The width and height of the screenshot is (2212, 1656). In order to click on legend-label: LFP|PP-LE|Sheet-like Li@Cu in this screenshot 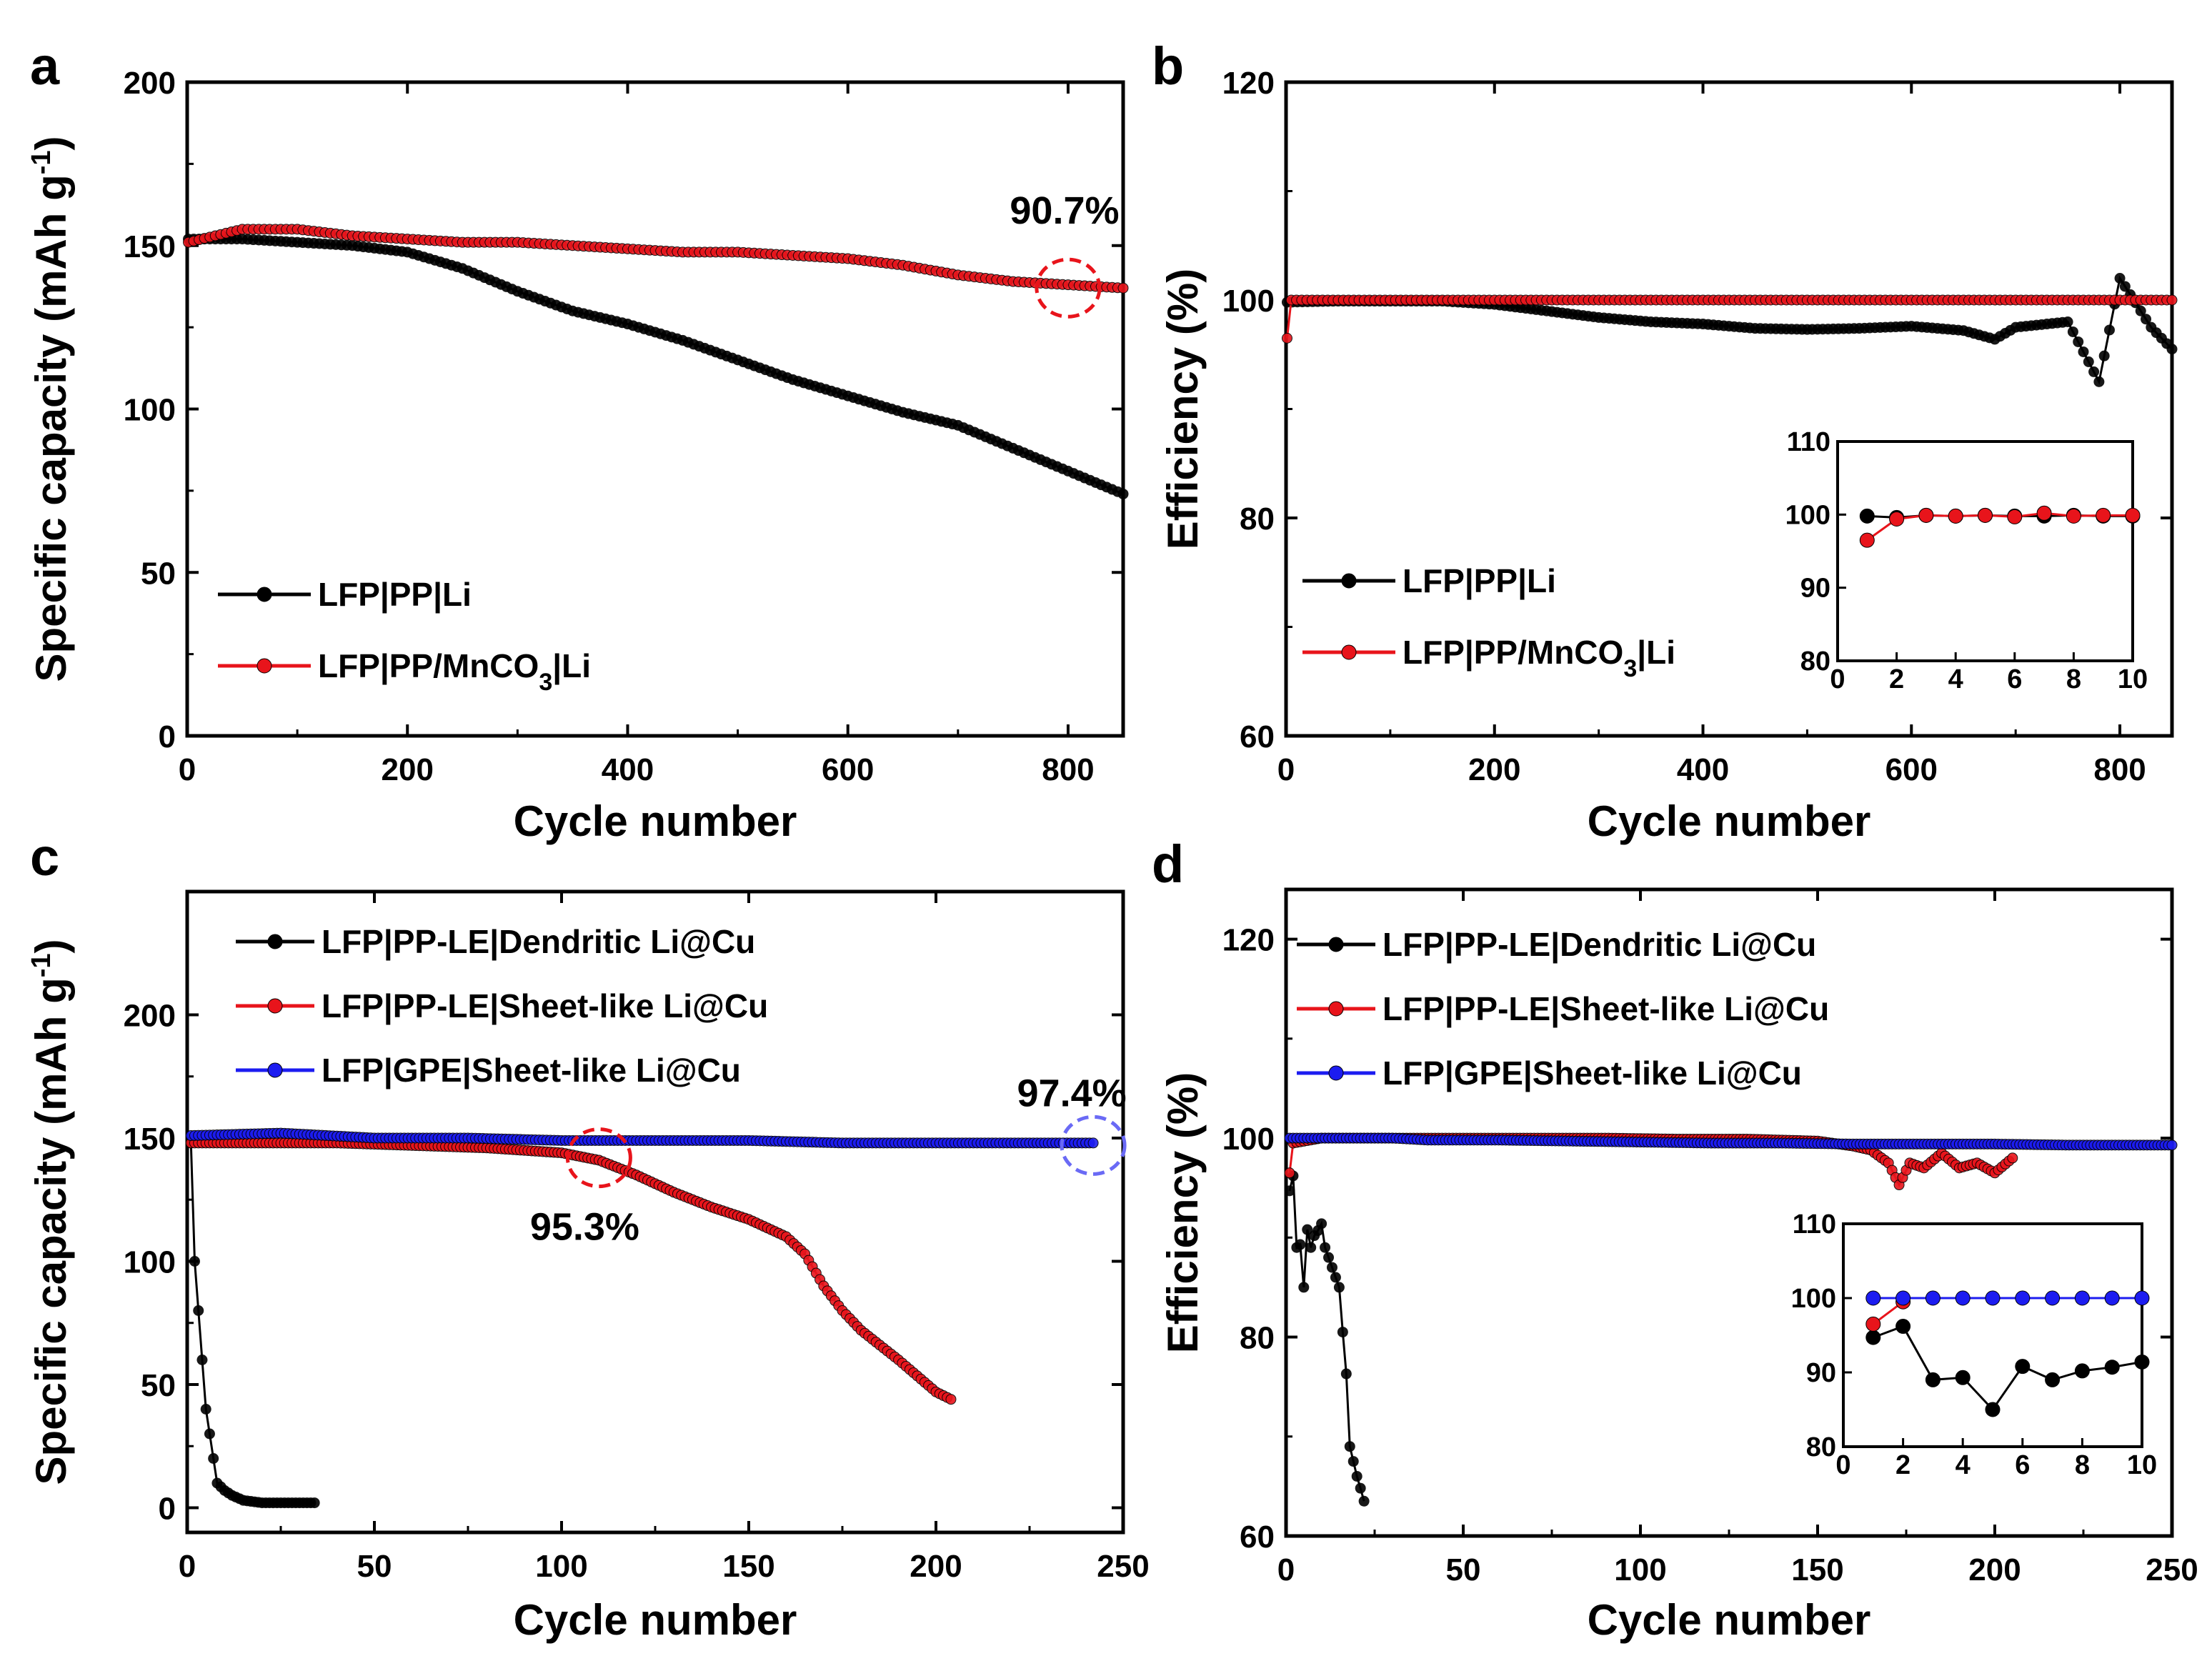, I will do `click(1605, 1008)`.